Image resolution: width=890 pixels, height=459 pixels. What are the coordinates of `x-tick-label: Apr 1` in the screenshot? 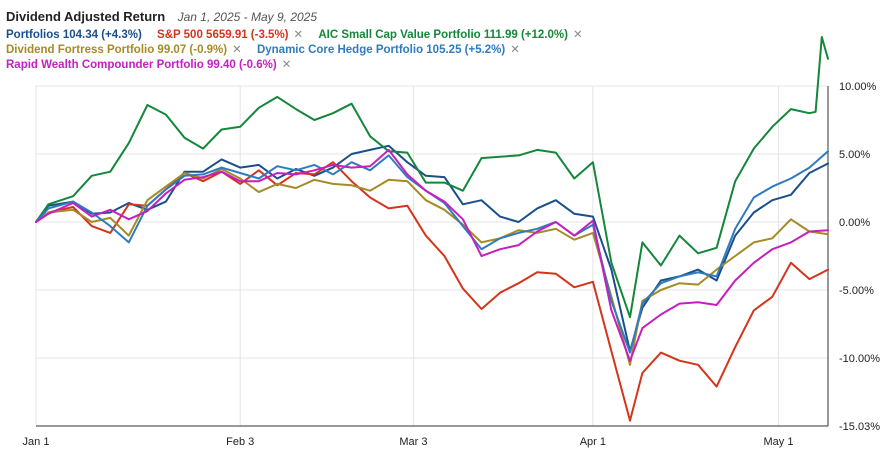 It's located at (593, 442).